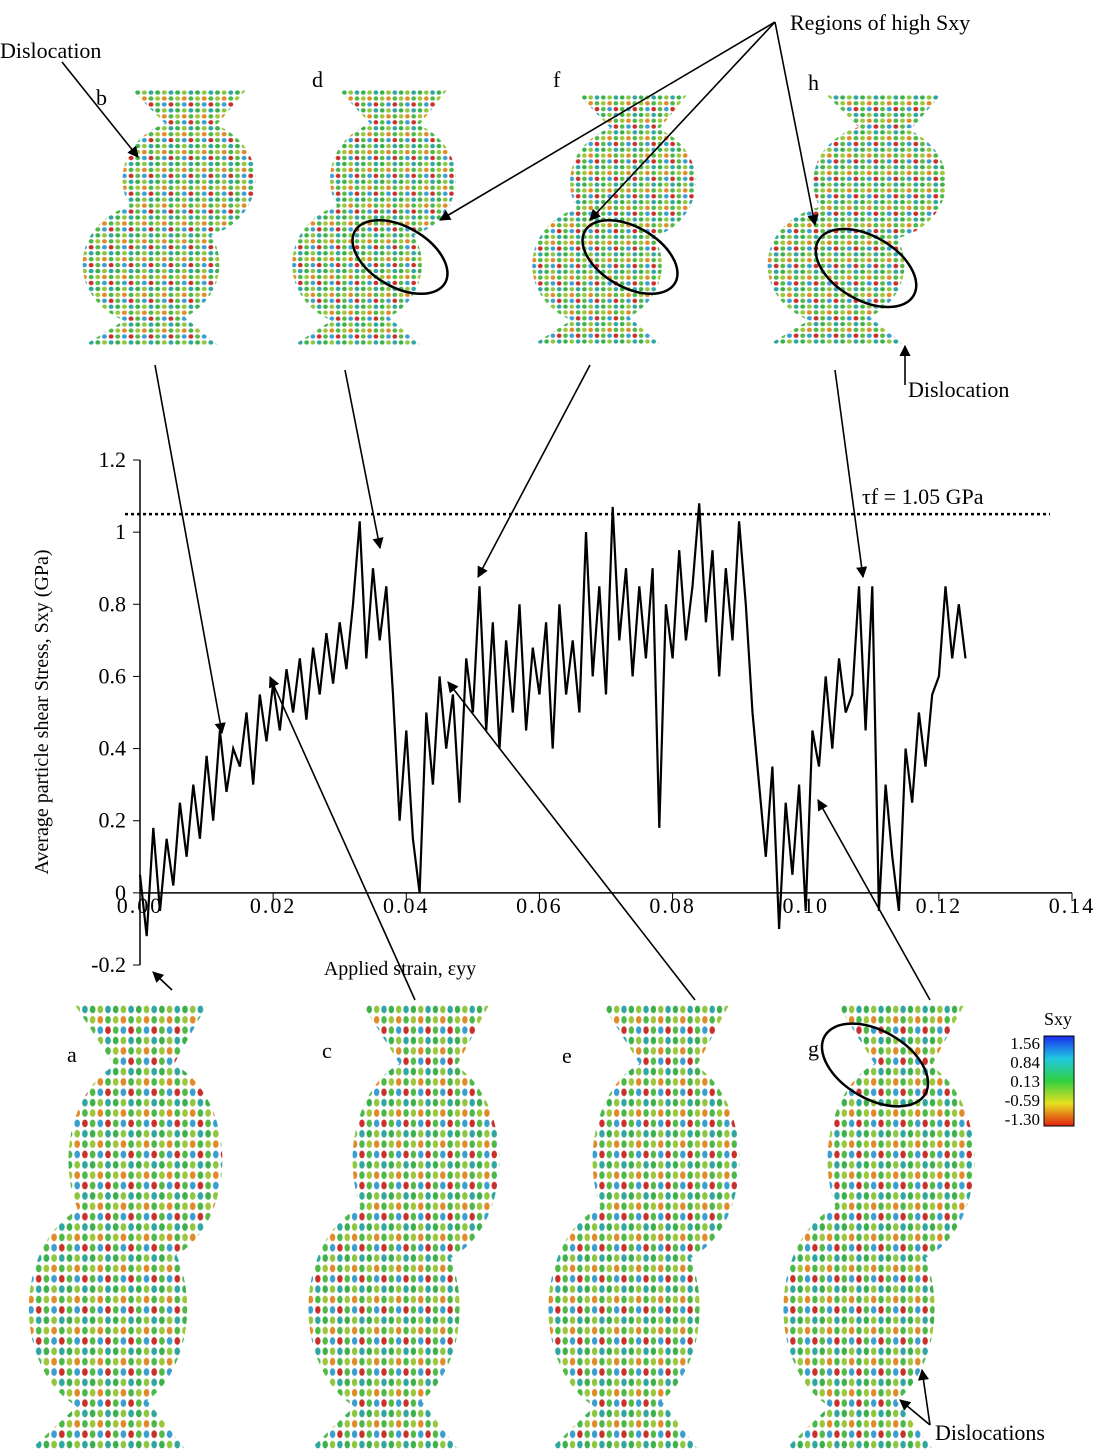  Describe the element at coordinates (672, 905) in the screenshot. I see `x-tick-label: 0.08` at that location.